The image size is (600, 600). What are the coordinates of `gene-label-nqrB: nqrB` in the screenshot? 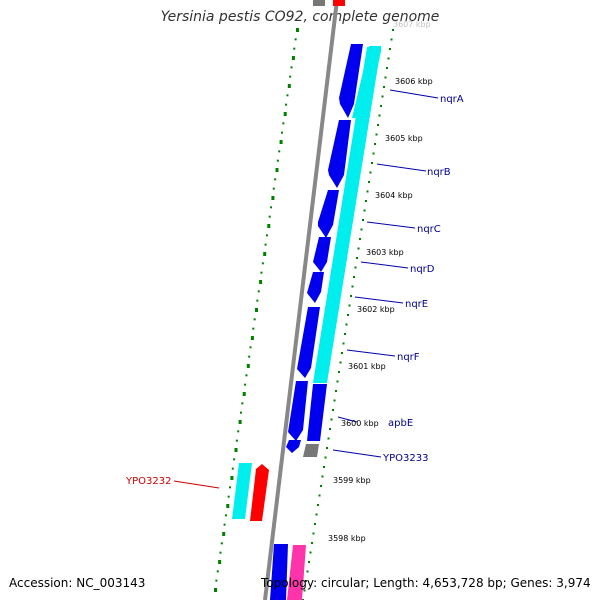 It's located at (439, 172).